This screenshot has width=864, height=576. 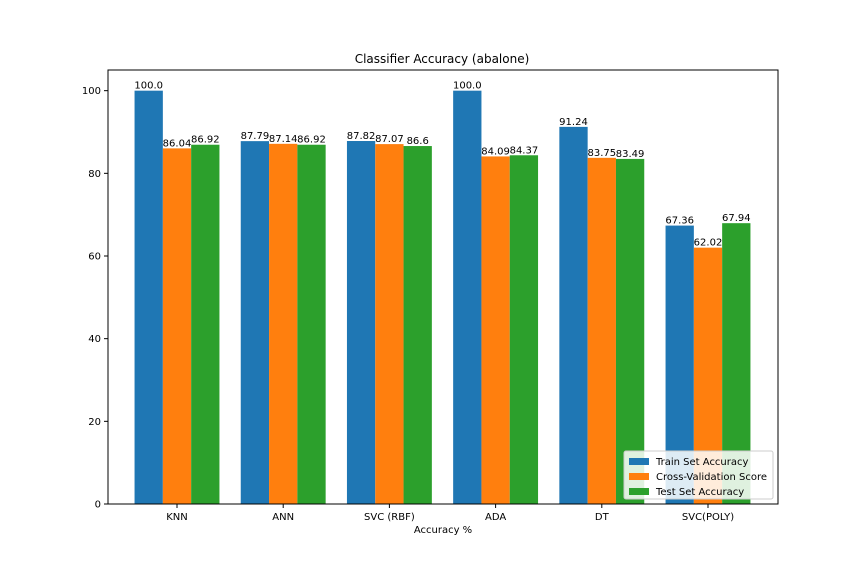 What do you see at coordinates (94, 174) in the screenshot?
I see `y-tick-label: 80` at bounding box center [94, 174].